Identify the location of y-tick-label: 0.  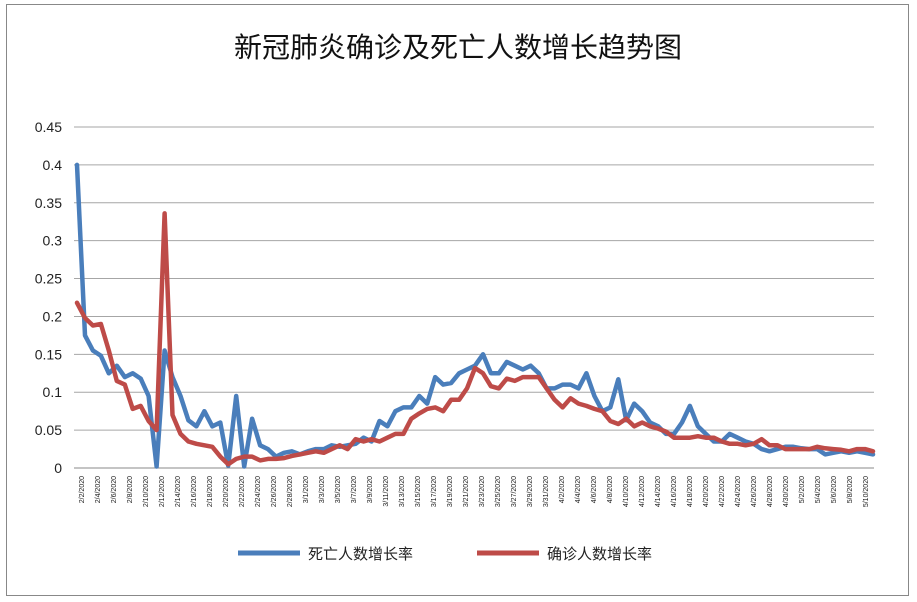
(58, 468).